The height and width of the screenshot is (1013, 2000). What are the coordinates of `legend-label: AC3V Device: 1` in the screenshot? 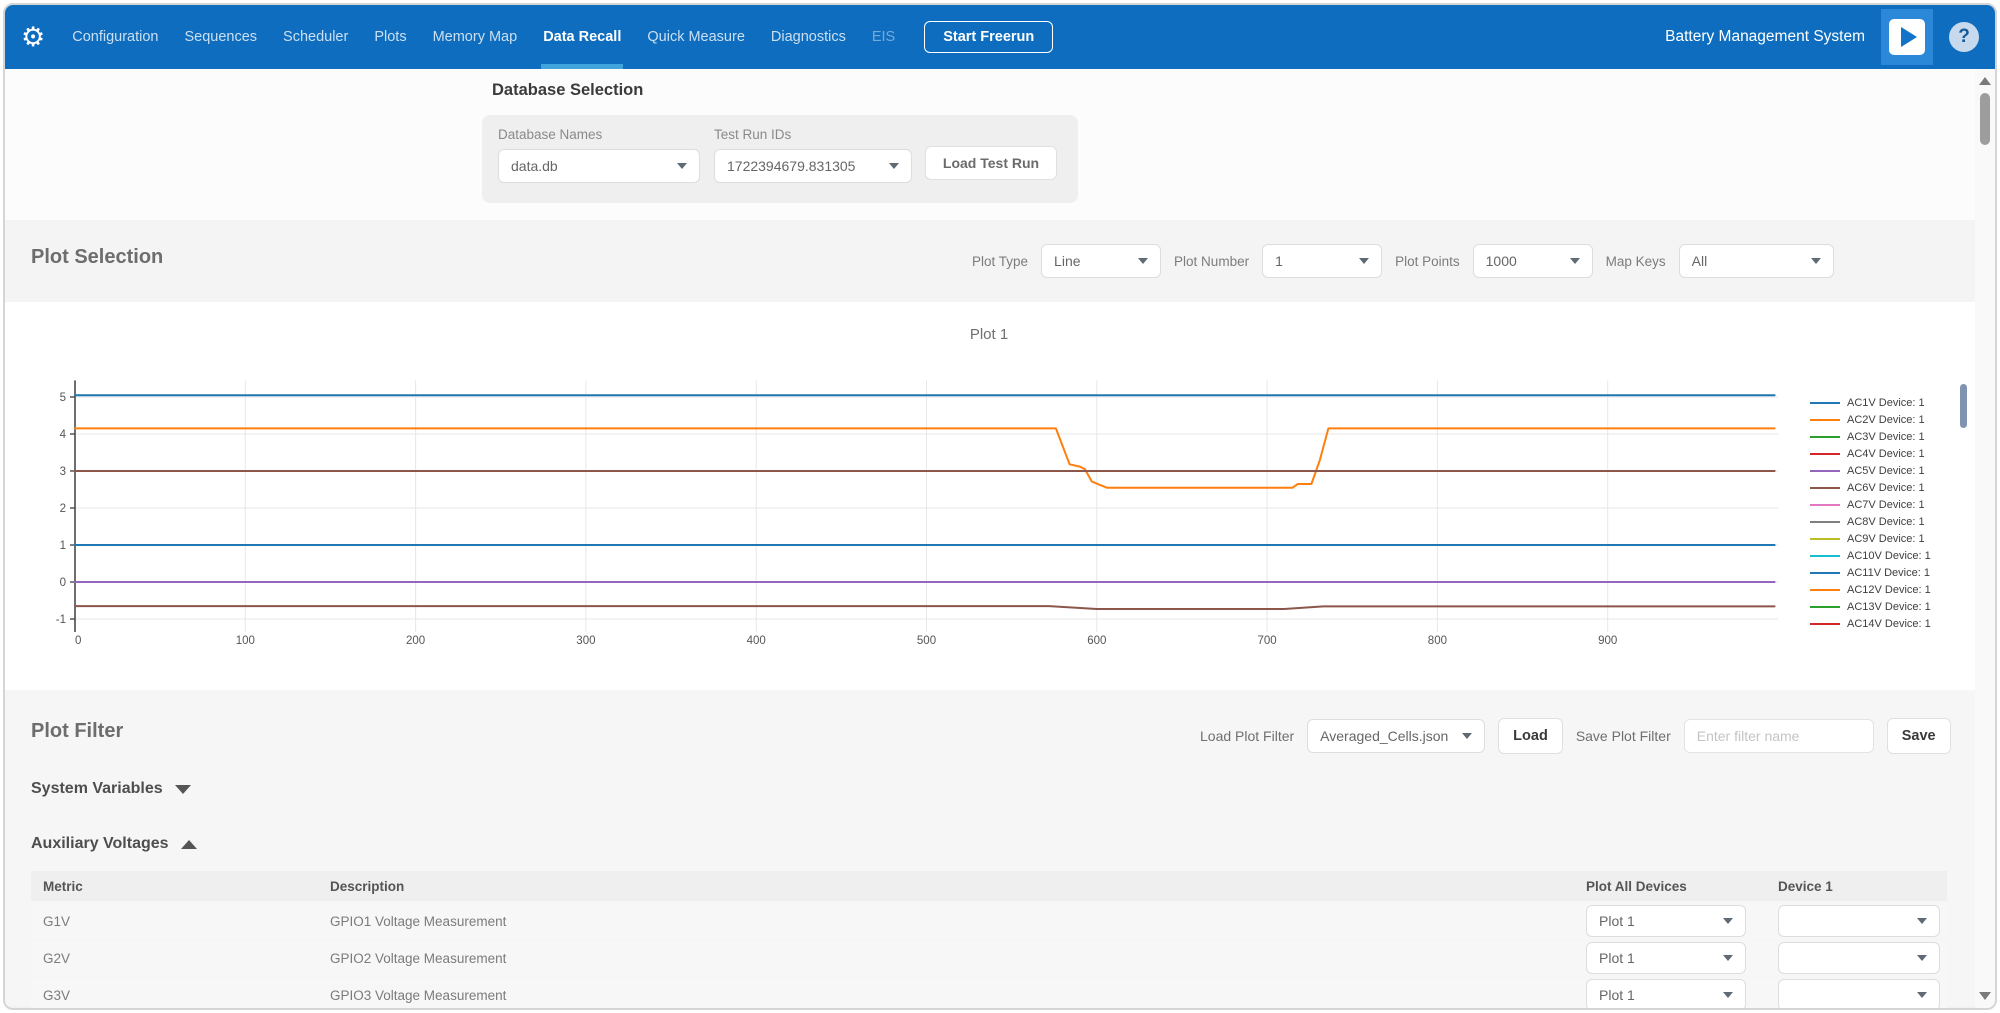 It's located at (1886, 436).